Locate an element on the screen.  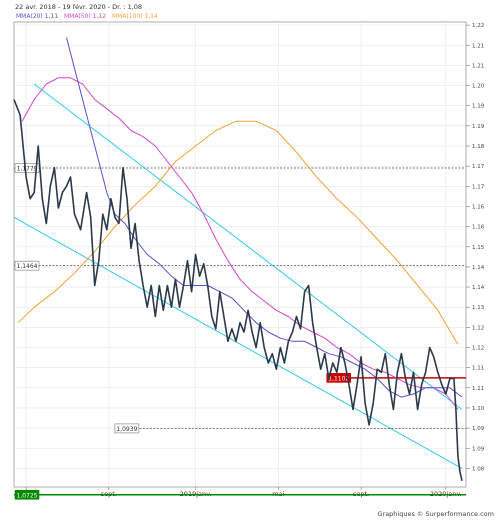
reference-label: 1,0725 is located at coordinates (27, 495).